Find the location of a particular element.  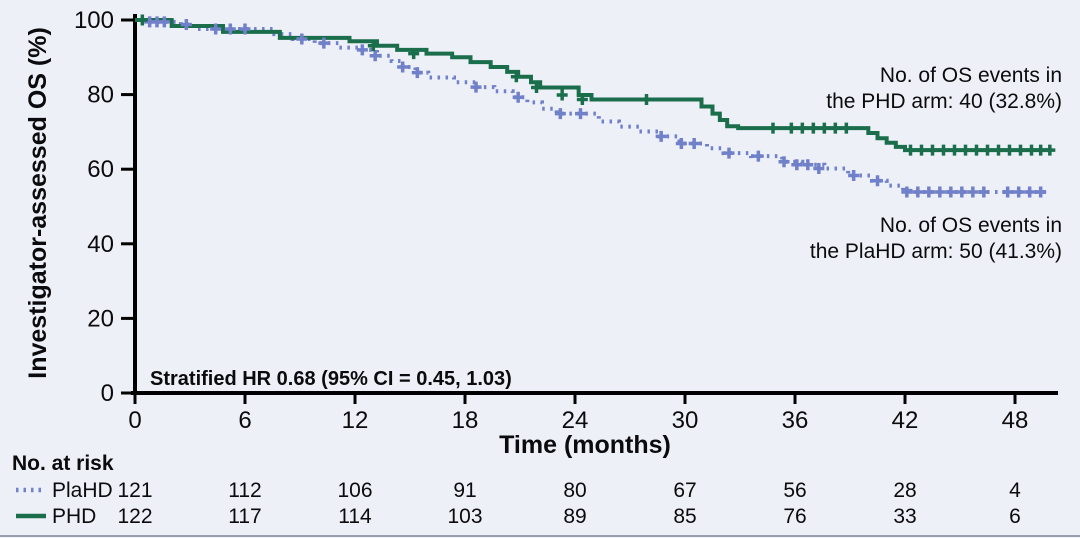

y-tick-label: 80 is located at coordinates (100, 95).